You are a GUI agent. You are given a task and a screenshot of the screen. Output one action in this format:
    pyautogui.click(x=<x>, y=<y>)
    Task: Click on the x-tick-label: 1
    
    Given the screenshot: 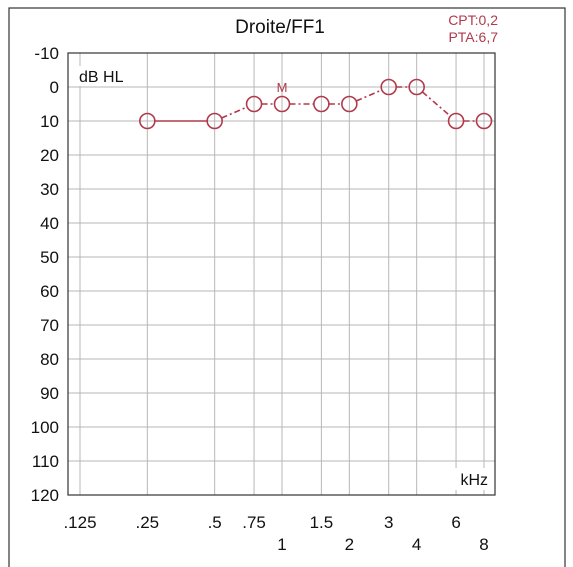 What is the action you would take?
    pyautogui.click(x=281, y=544)
    